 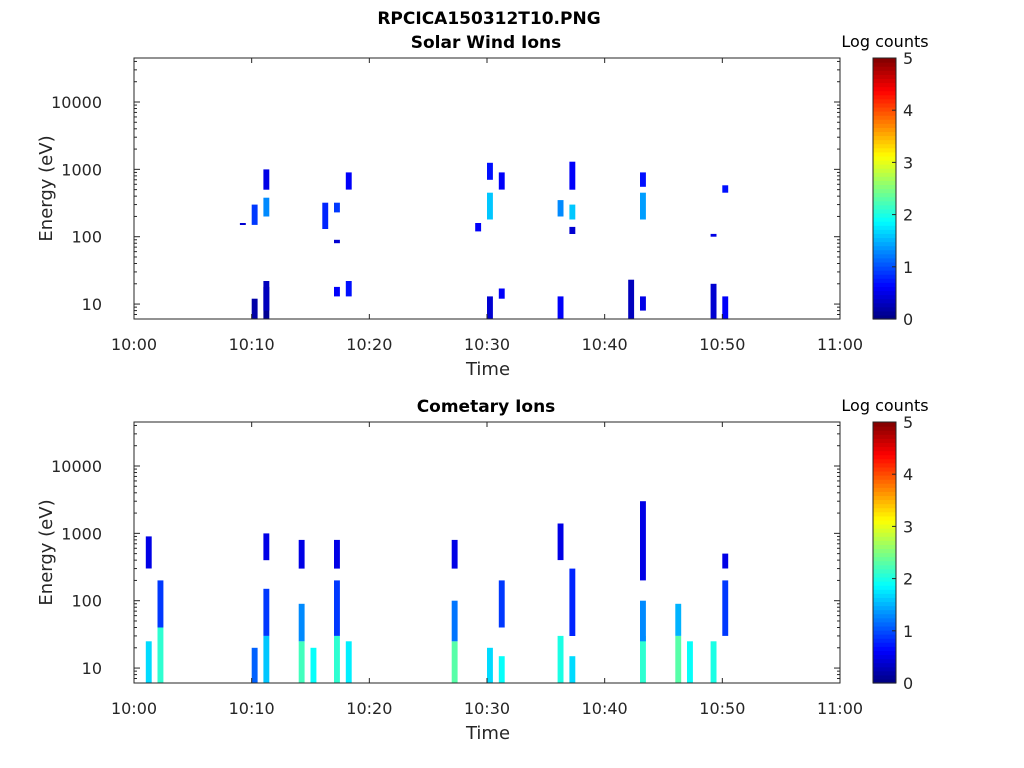 What do you see at coordinates (46, 188) in the screenshot?
I see `y-axis-label: Energy (eV)` at bounding box center [46, 188].